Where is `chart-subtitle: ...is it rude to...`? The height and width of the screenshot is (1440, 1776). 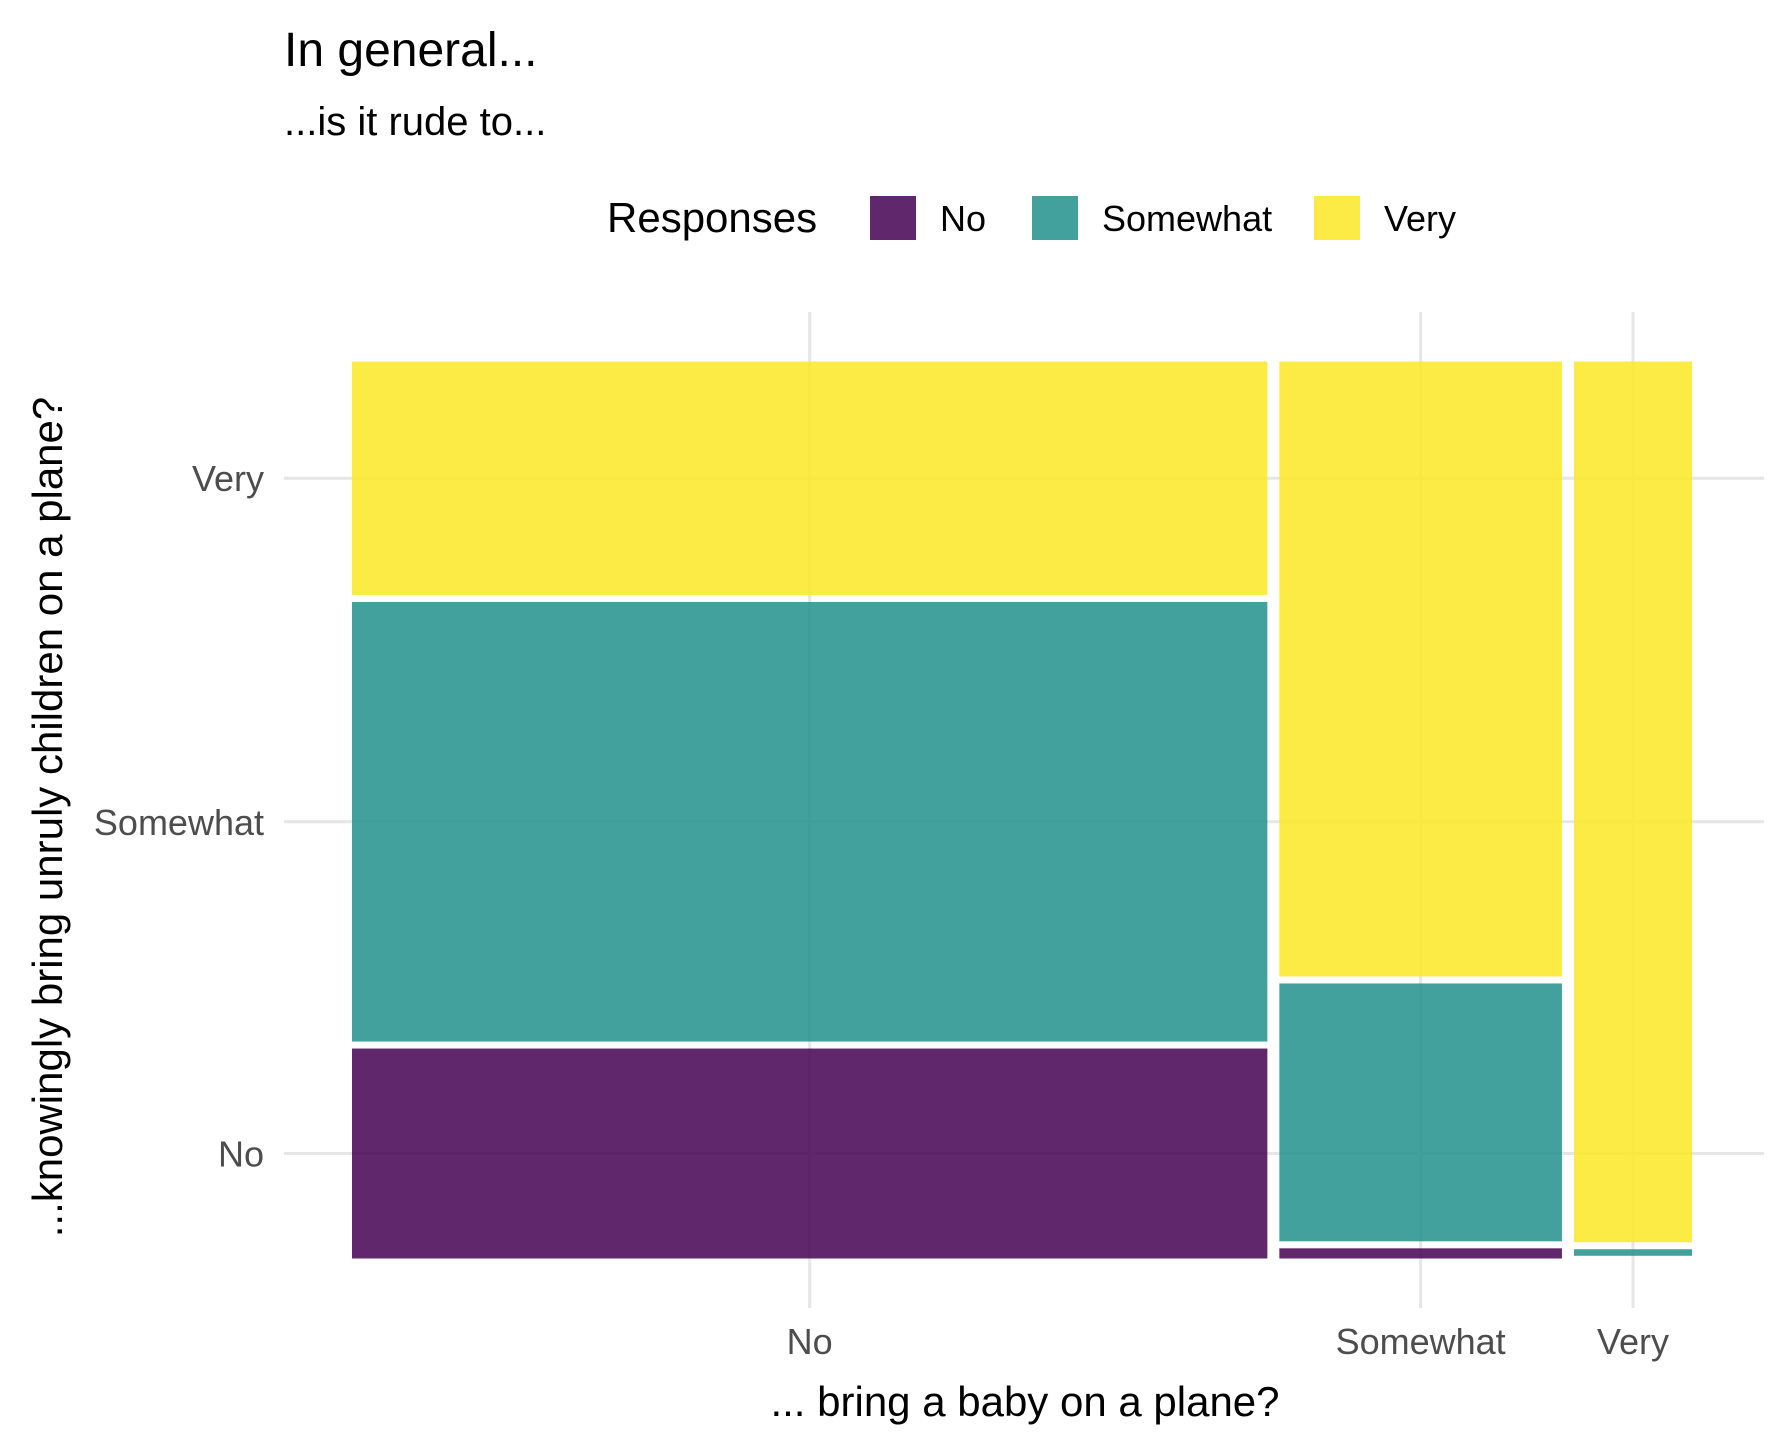
chart-subtitle: ...is it rude to... is located at coordinates (415, 122).